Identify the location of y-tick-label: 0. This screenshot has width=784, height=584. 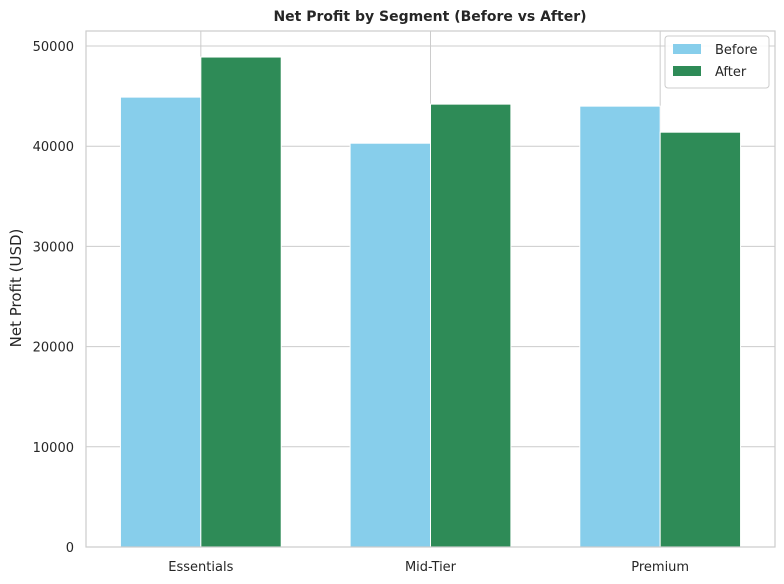
(70, 548).